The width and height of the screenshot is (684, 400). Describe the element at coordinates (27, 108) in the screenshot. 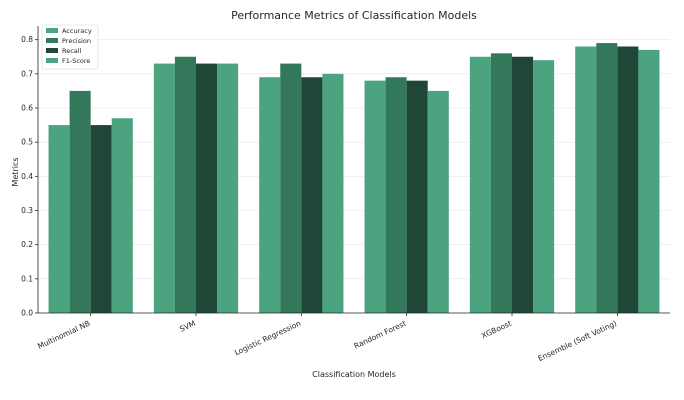

I see `y-tick-label: 0.6` at that location.